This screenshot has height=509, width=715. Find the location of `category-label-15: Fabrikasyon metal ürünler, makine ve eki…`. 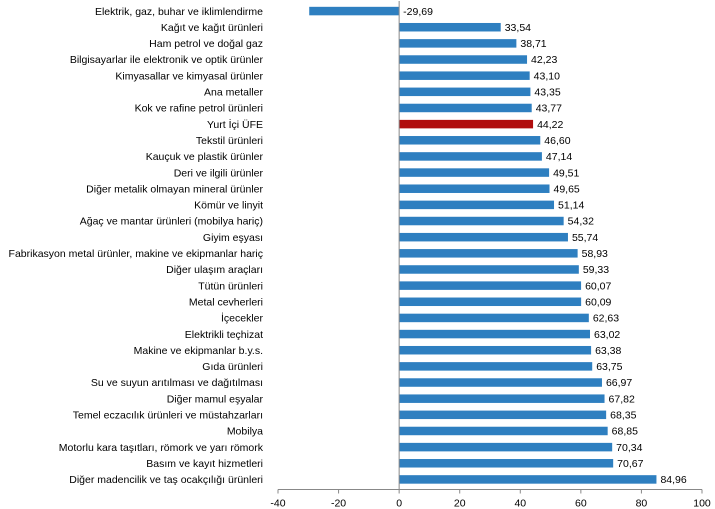

category-label-15: Fabrikasyon metal ürünler, makine ve eki… is located at coordinates (136, 254).